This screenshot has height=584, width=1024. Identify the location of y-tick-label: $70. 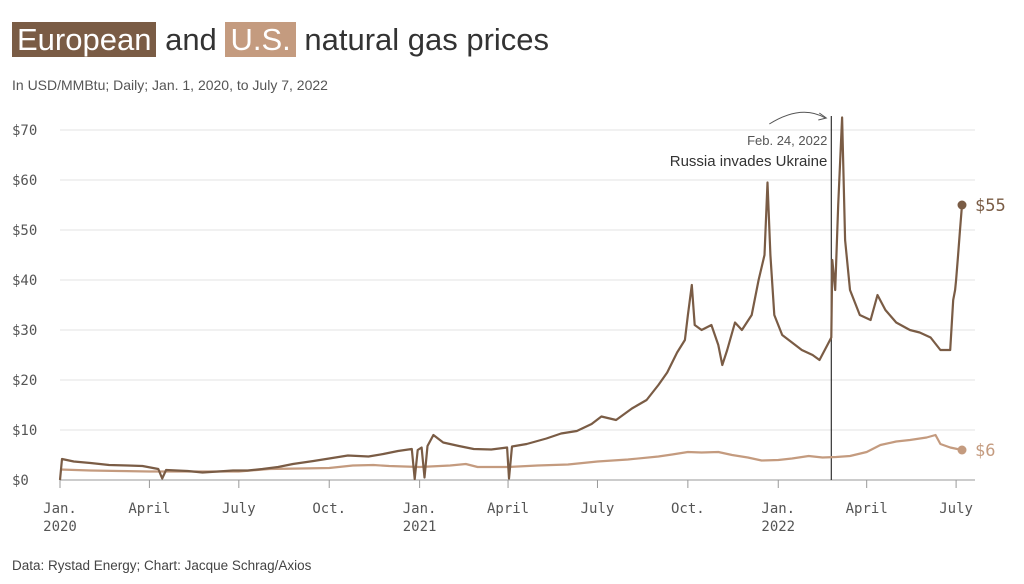
(24, 131).